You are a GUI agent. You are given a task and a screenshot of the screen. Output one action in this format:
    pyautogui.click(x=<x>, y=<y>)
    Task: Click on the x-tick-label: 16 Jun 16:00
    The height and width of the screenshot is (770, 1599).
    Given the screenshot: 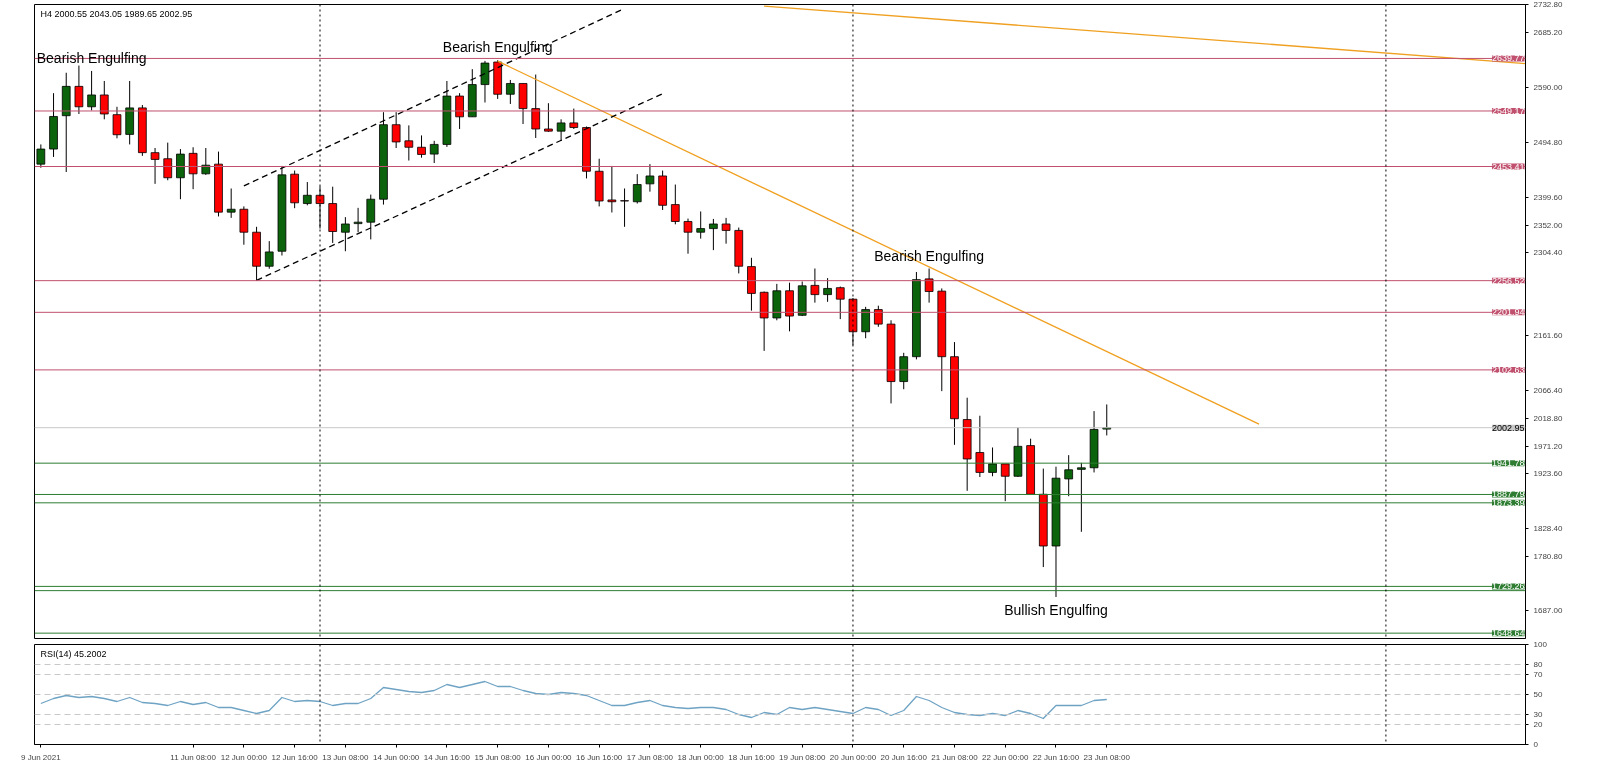 What is the action you would take?
    pyautogui.click(x=599, y=757)
    